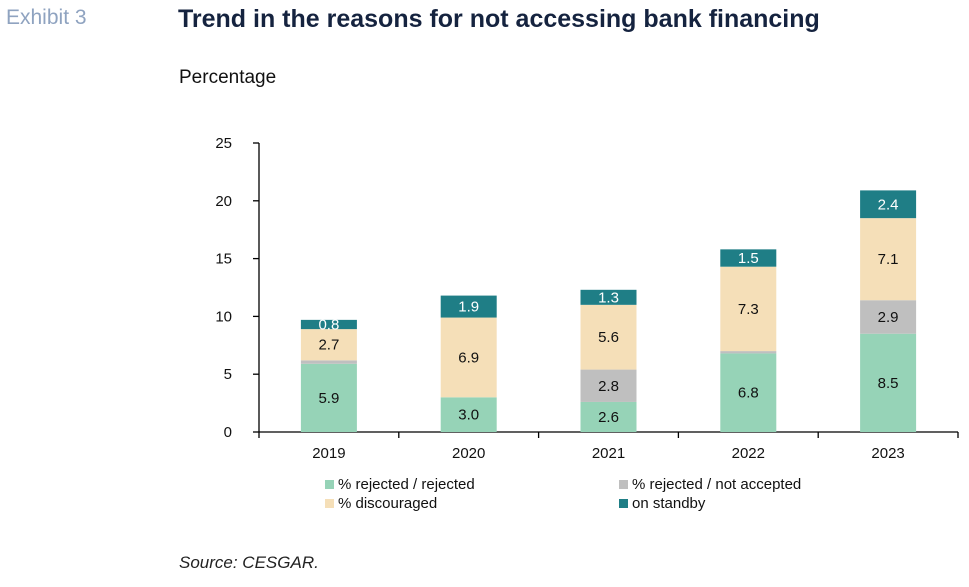  I want to click on y-tick-label: 25, so click(223, 143).